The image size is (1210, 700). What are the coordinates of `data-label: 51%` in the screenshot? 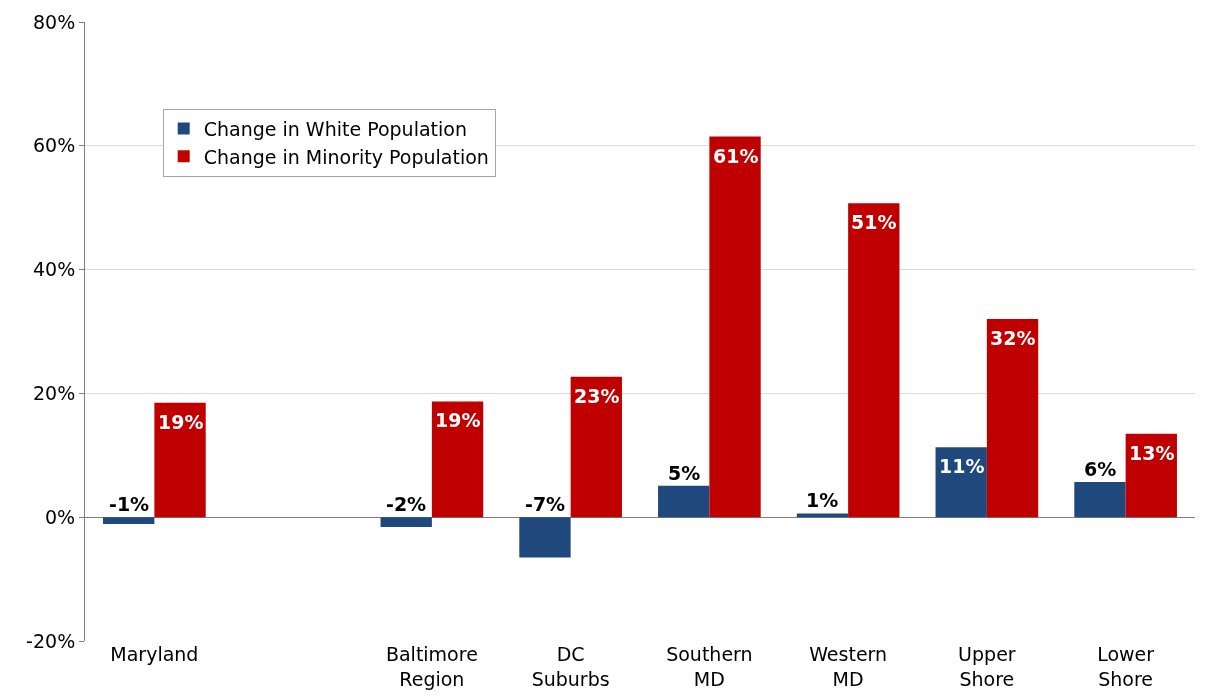 It's located at (874, 222).